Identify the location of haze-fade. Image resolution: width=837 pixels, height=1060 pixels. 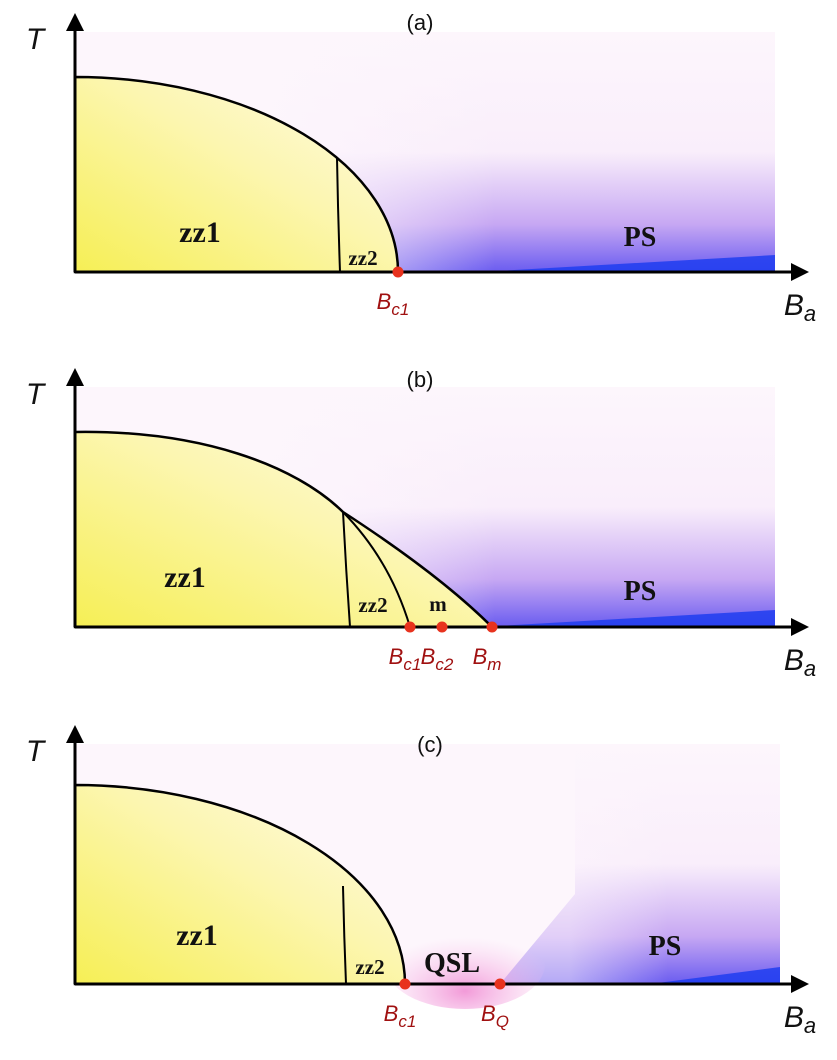
(640, 864).